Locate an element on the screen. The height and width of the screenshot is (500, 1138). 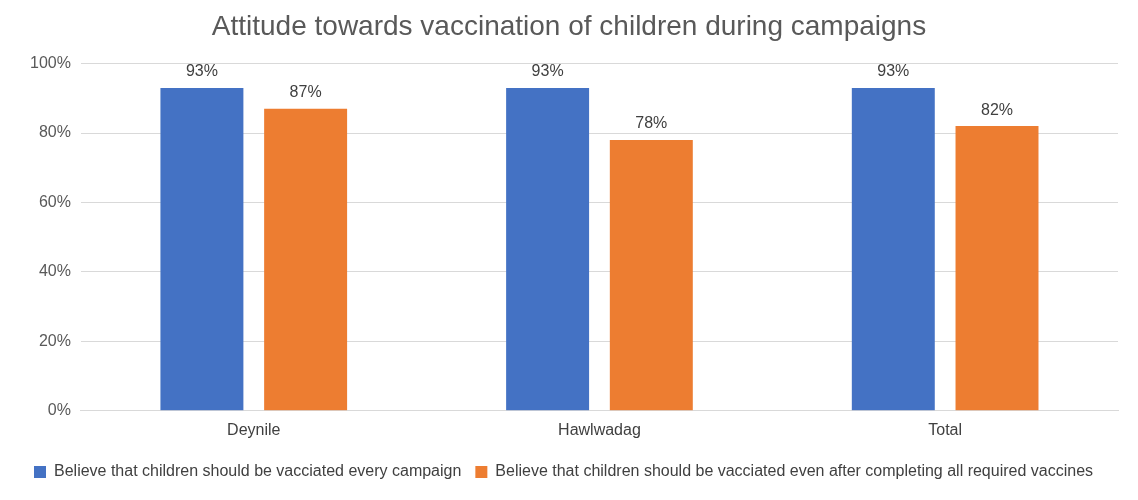
y-tick-label: 20% is located at coordinates (54, 340).